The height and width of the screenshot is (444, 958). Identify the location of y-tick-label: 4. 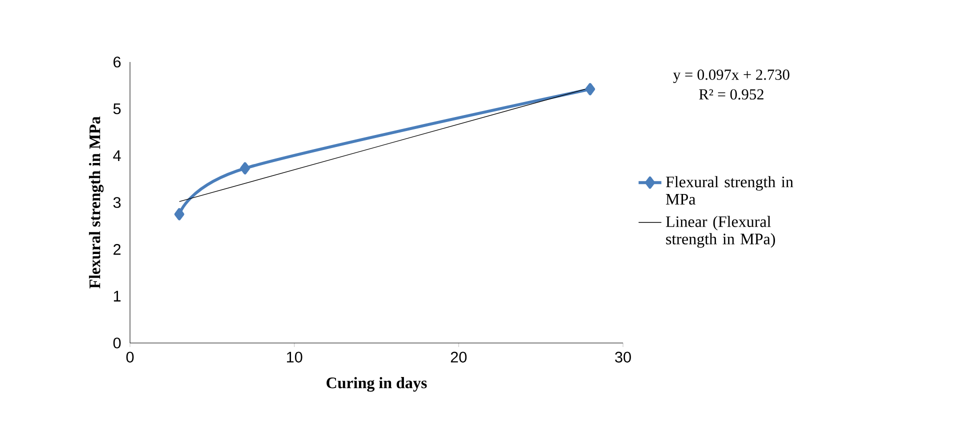
(117, 155).